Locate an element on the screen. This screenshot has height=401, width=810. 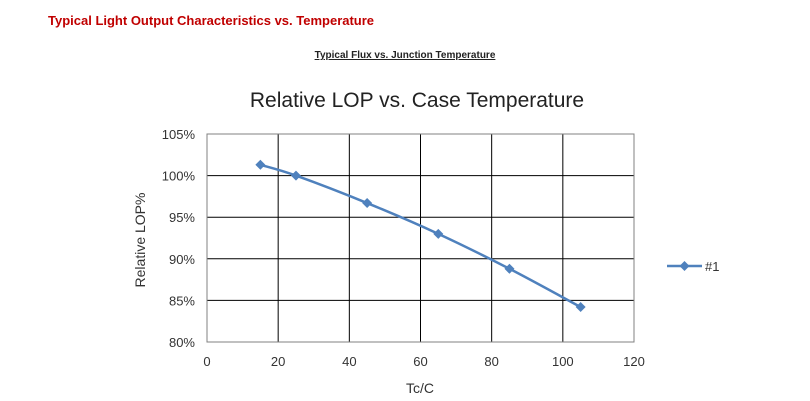
y-tick-label: 100% is located at coordinates (179, 176).